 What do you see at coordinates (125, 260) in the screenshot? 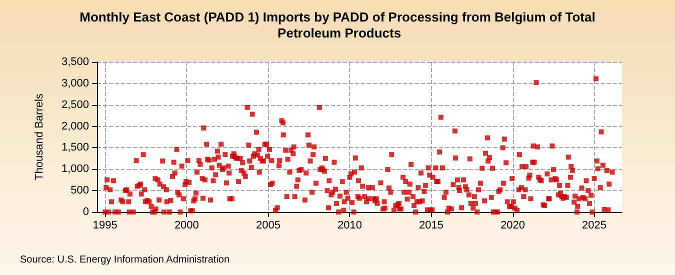
I see `source-note: Source: U.S. Energy Information Administration` at bounding box center [125, 260].